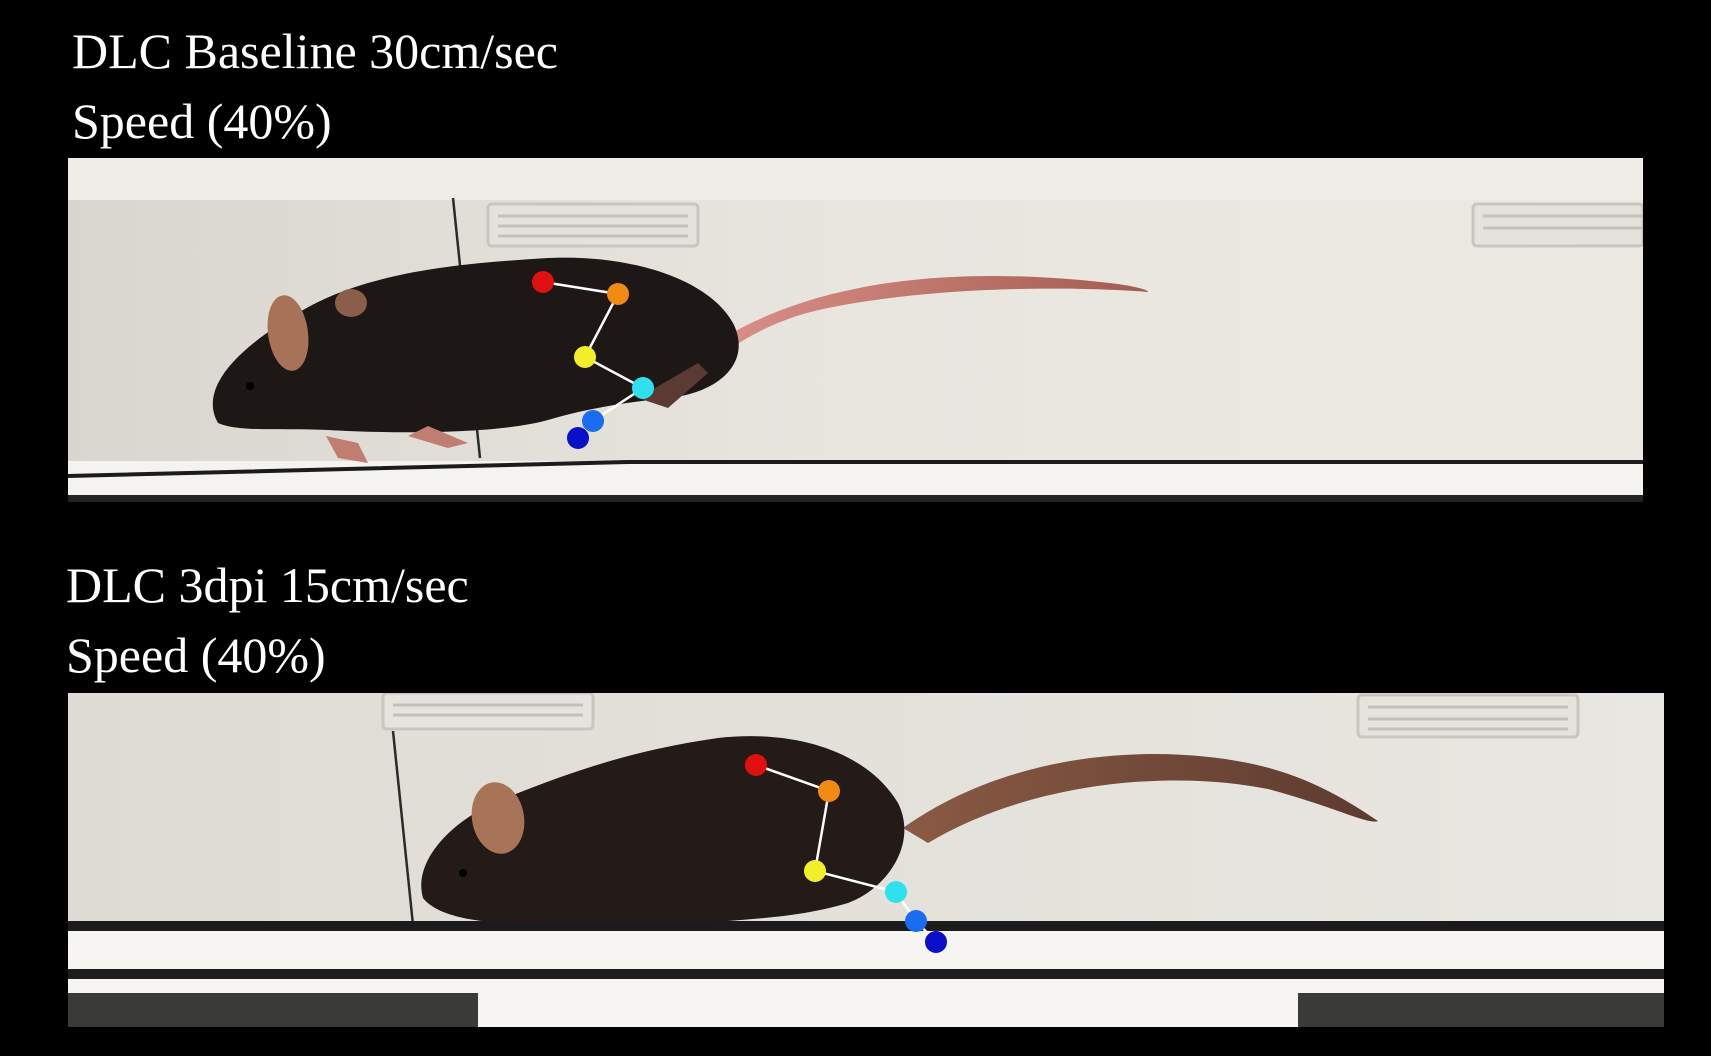 The image size is (1711, 1056). What do you see at coordinates (855, 179) in the screenshot?
I see `enclosure-top-rail` at bounding box center [855, 179].